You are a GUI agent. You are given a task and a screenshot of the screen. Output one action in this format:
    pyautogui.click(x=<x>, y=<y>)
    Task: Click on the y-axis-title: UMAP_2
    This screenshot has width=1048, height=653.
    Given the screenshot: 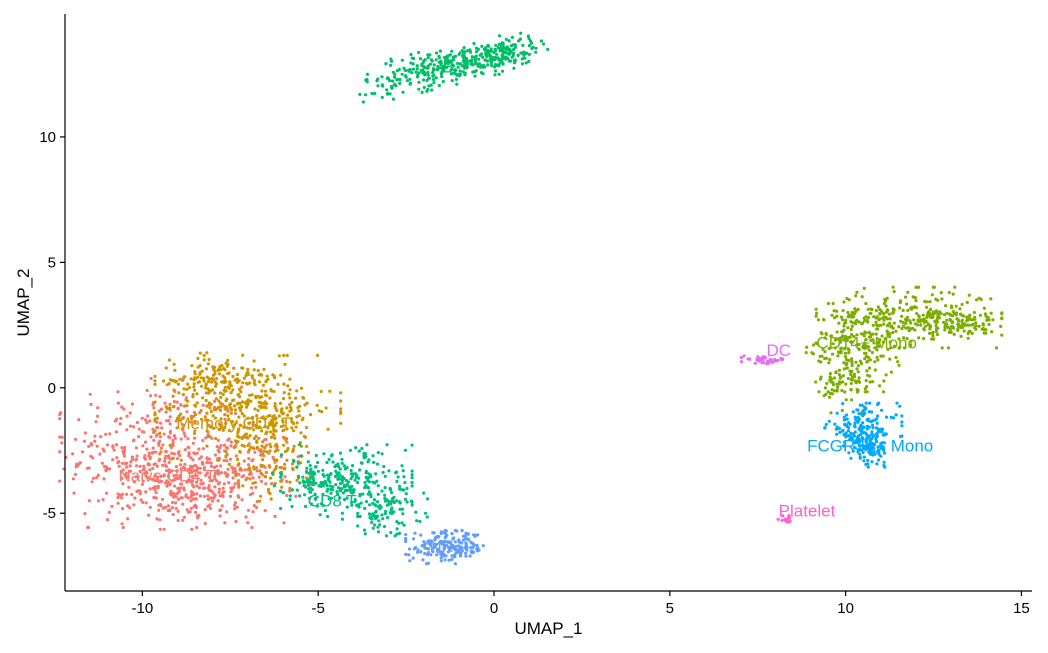 What is the action you would take?
    pyautogui.click(x=23, y=302)
    